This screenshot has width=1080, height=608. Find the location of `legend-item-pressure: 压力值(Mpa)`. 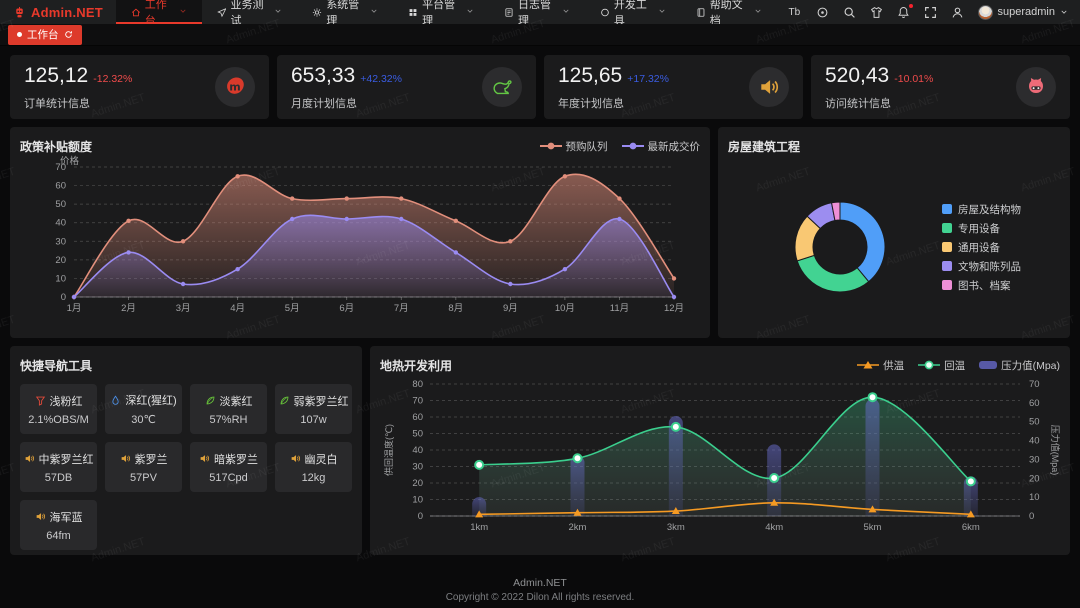

legend-item-pressure: 压力值(Mpa) is located at coordinates (1019, 365).